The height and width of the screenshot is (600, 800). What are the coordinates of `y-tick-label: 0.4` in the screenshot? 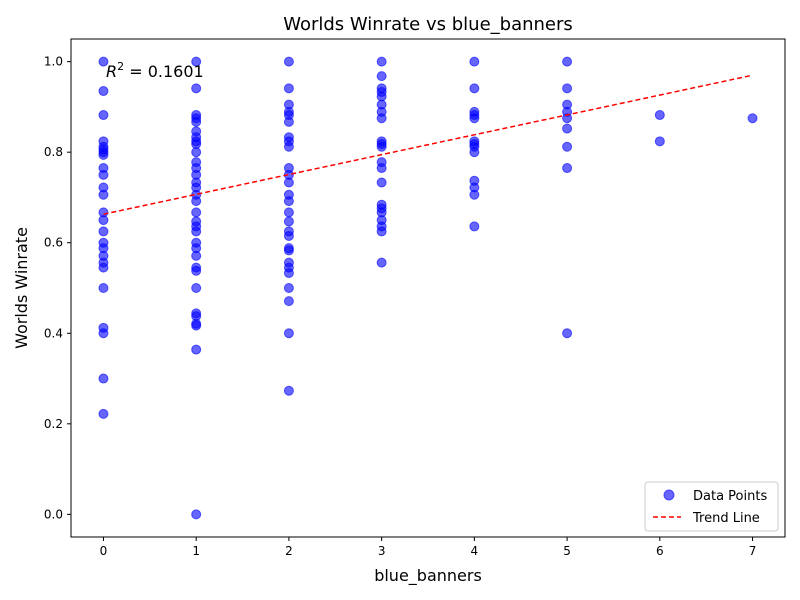 It's located at (53, 333).